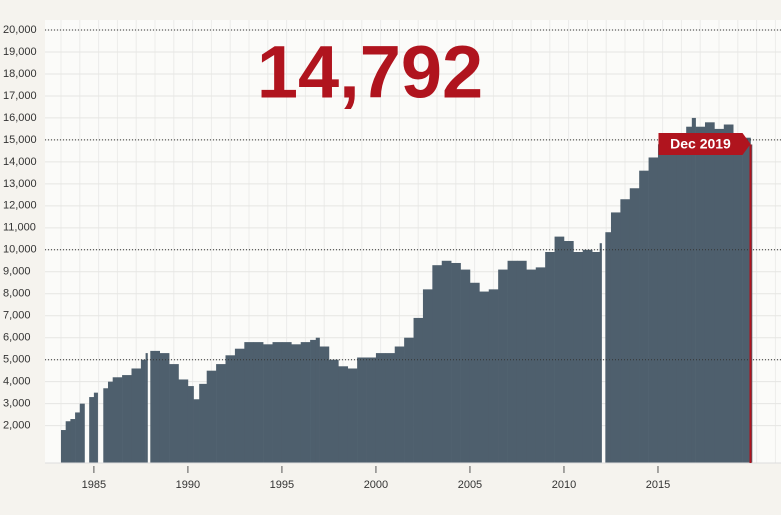 The image size is (781, 515). I want to click on y-tick-label: 16,000, so click(20, 118).